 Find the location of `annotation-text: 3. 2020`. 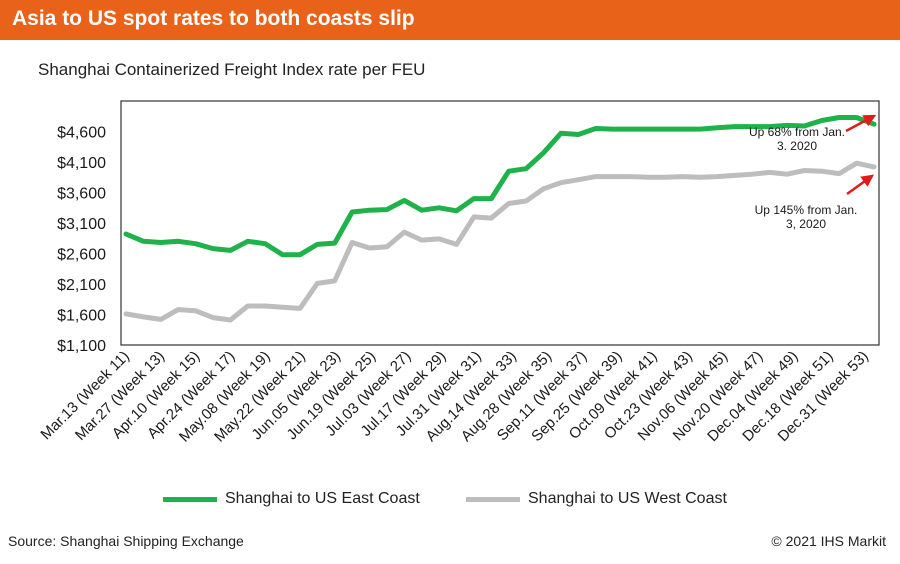

annotation-text: 3. 2020 is located at coordinates (797, 146).